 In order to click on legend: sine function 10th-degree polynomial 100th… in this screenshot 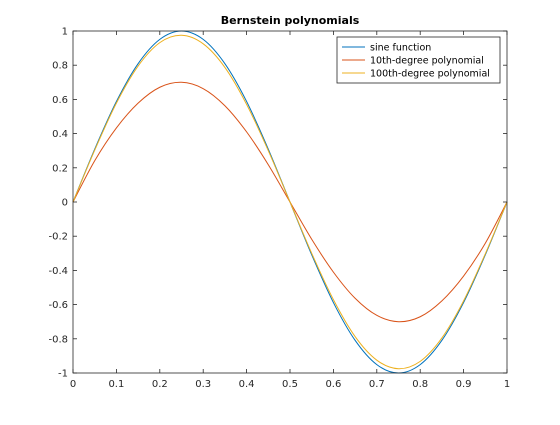, I will do `click(418, 60)`.